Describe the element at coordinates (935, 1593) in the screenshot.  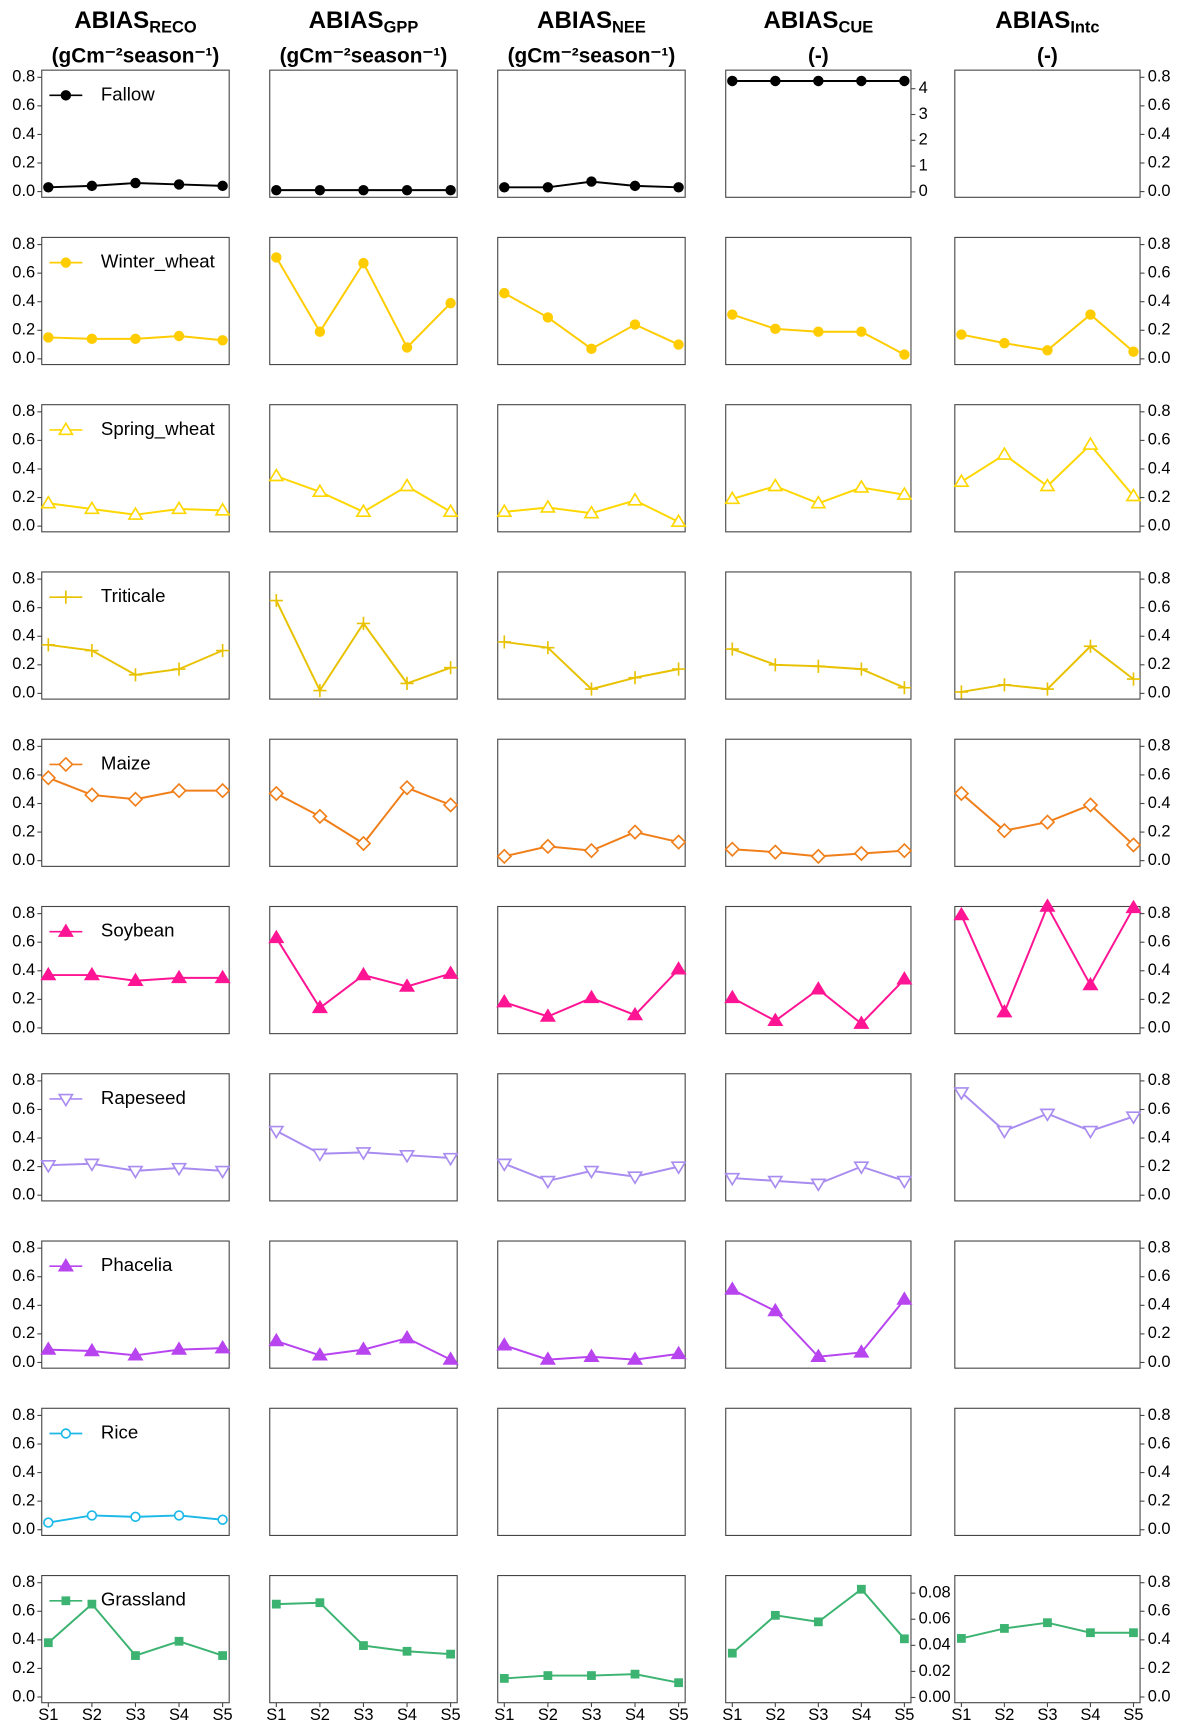
I see `y-tick-label: 0.08` at that location.